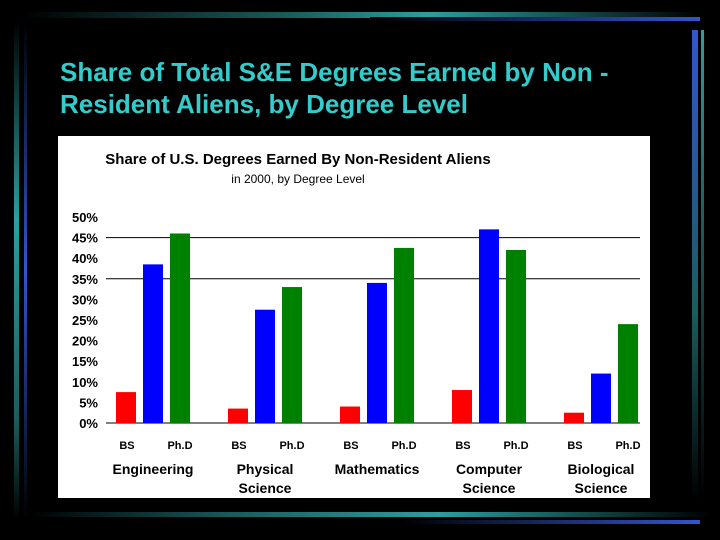 Image resolution: width=720 pixels, height=540 pixels. What do you see at coordinates (16, 270) in the screenshot?
I see `frame-left-line` at bounding box center [16, 270].